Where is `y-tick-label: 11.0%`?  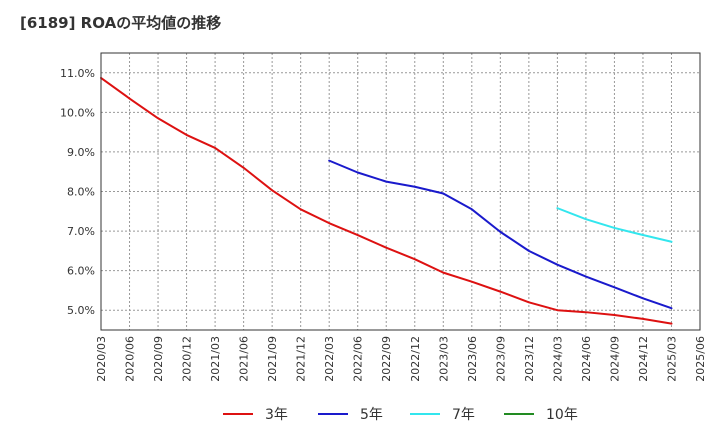 y-tick-label: 11.0% is located at coordinates (77, 73).